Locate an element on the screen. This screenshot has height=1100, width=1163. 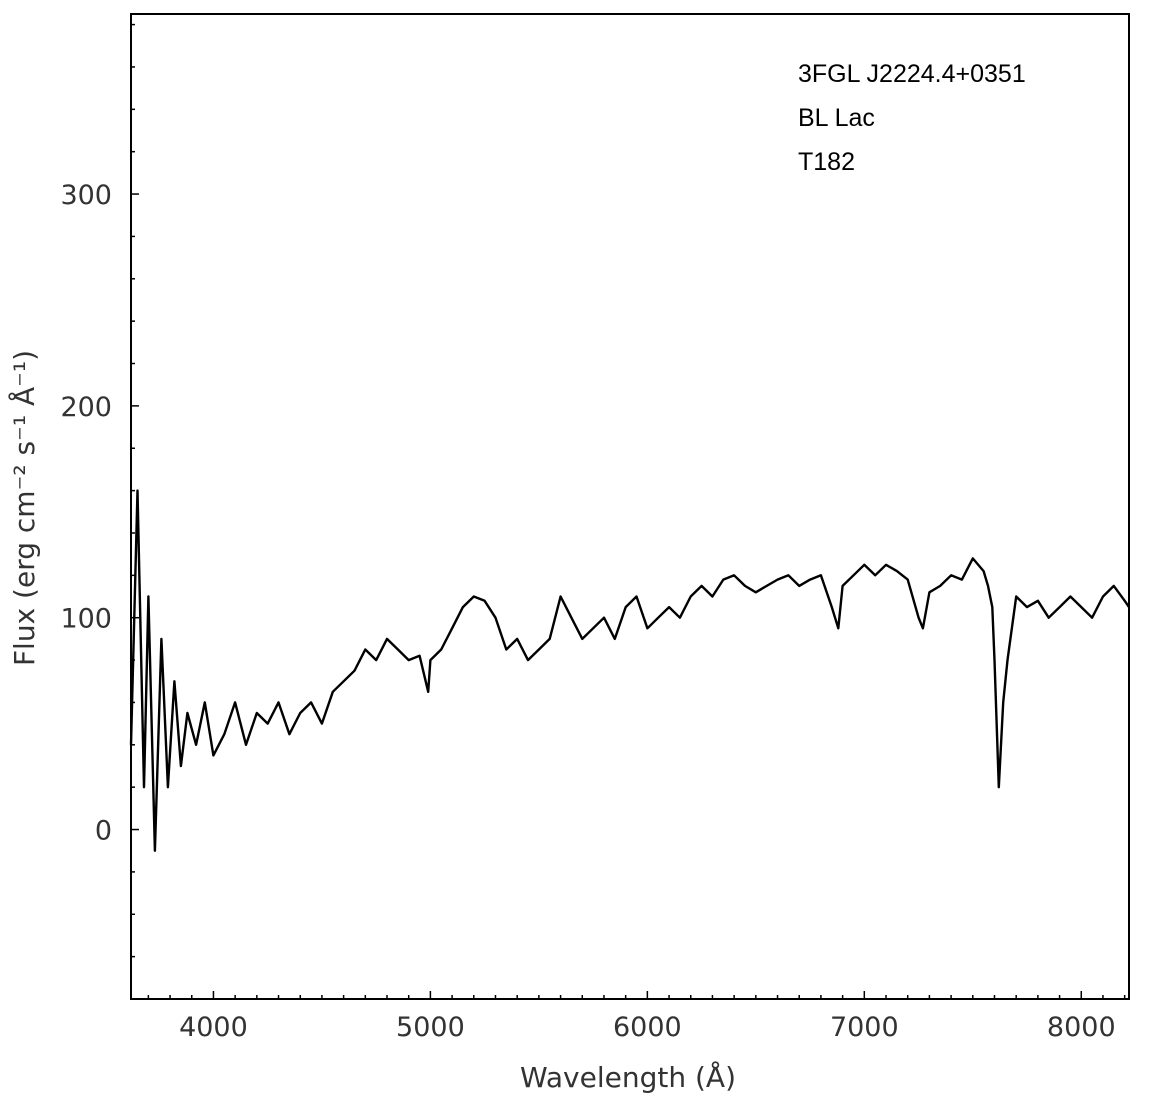
y-tick-label: 100 is located at coordinates (86, 619).